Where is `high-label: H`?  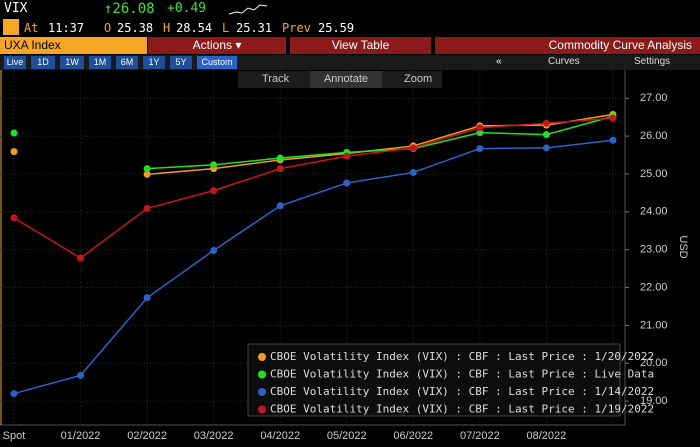
high-label: H is located at coordinates (167, 28).